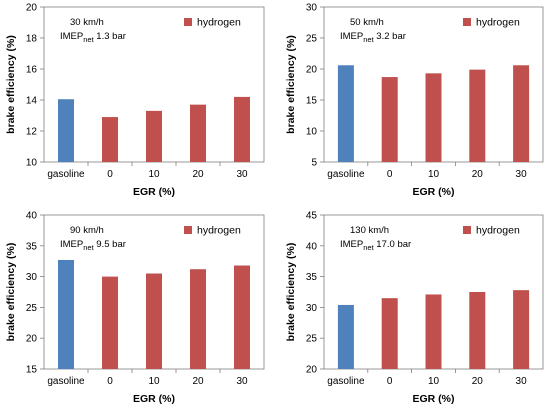 The height and width of the screenshot is (408, 550). I want to click on y-tick-label: 14, so click(32, 101).